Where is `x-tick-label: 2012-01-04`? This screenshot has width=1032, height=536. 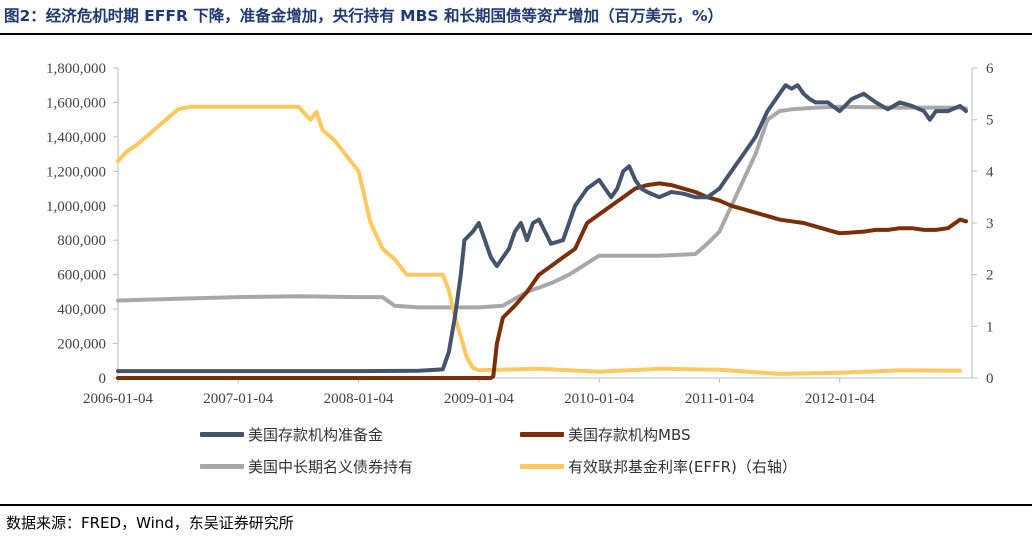 x-tick-label: 2012-01-04 is located at coordinates (840, 399).